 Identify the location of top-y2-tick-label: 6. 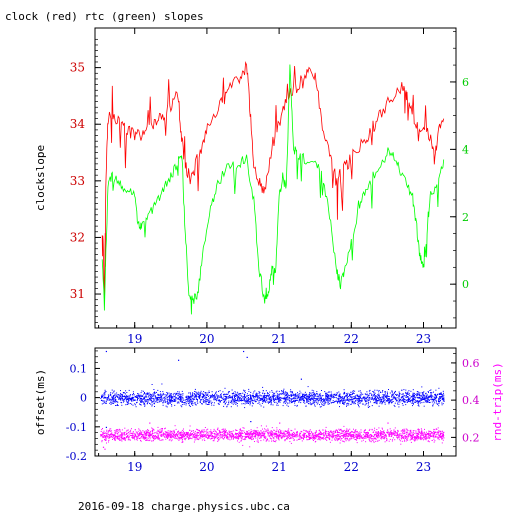
(465, 82).